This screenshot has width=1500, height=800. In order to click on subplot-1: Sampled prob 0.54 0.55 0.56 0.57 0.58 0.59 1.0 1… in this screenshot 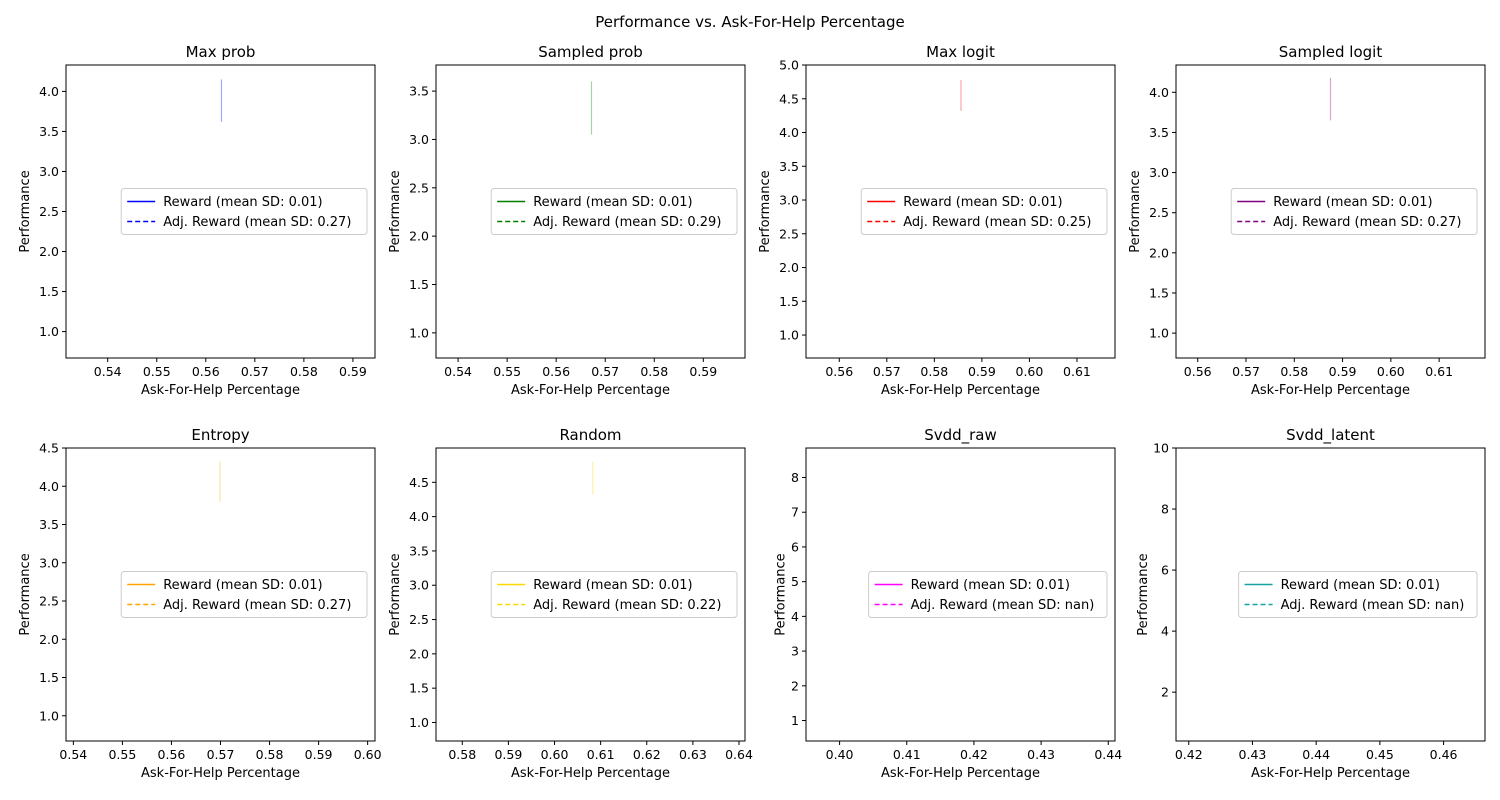, I will do `click(567, 220)`.